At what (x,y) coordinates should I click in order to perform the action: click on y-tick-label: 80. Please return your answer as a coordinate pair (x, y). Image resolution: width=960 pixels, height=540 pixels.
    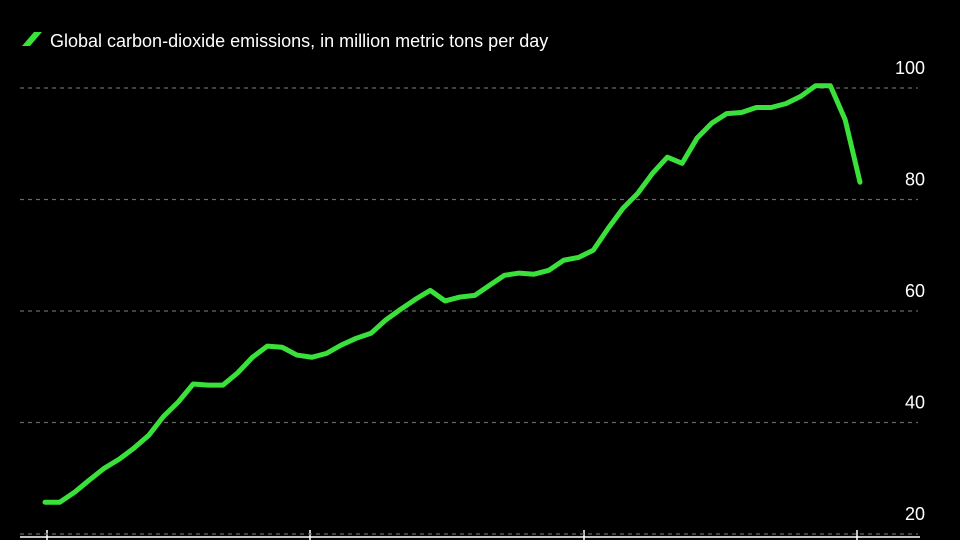
    Looking at the image, I should click on (915, 180).